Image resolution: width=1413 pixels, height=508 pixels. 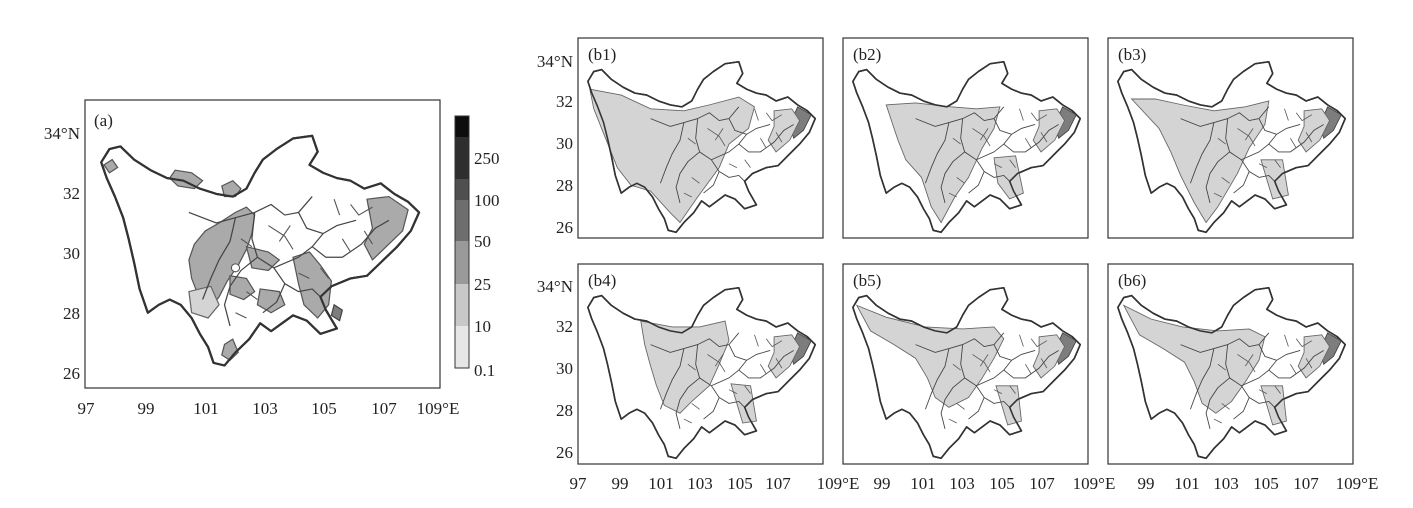 I want to click on map-panel-b4: (b4), so click(x=700, y=364).